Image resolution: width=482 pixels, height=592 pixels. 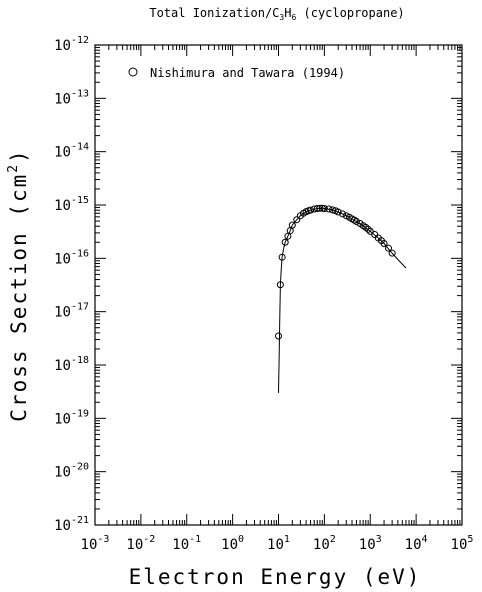 What do you see at coordinates (370, 543) in the screenshot?
I see `x-tick-label: 10³` at bounding box center [370, 543].